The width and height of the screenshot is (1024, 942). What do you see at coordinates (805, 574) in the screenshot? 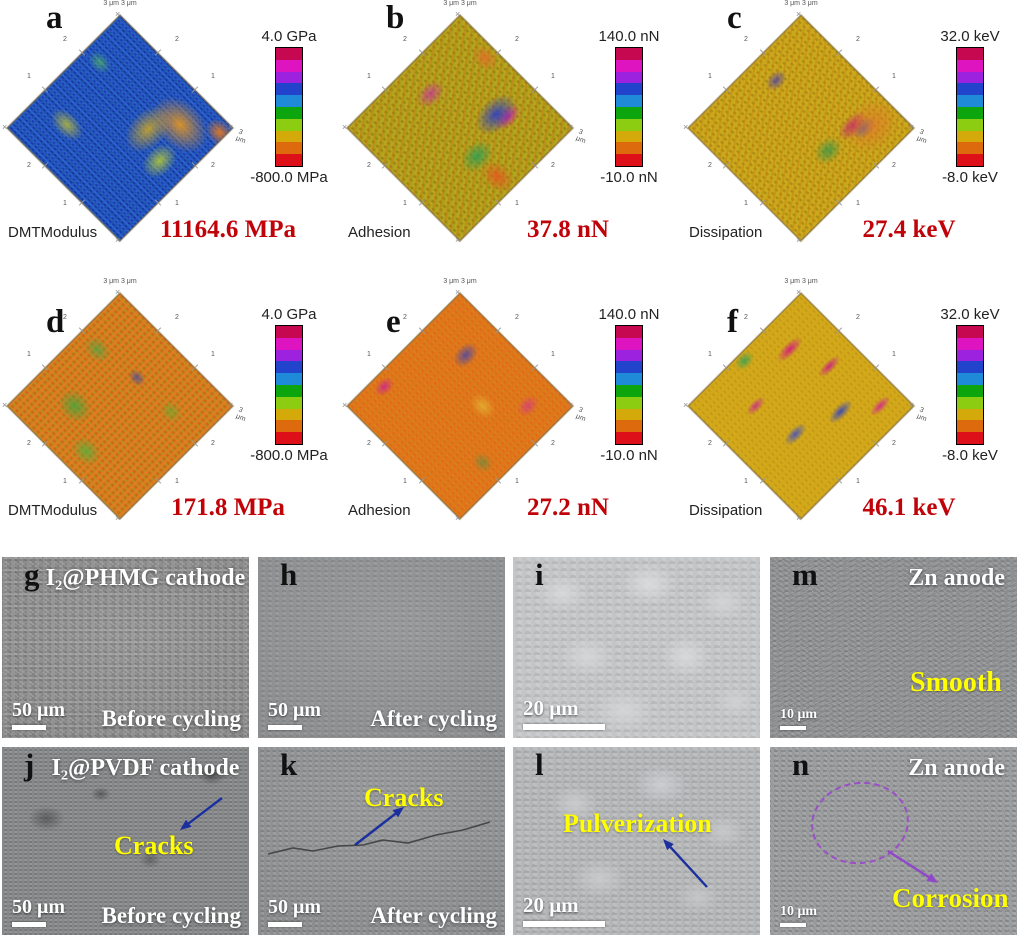
I see `panel-letter-label: m` at bounding box center [805, 574].